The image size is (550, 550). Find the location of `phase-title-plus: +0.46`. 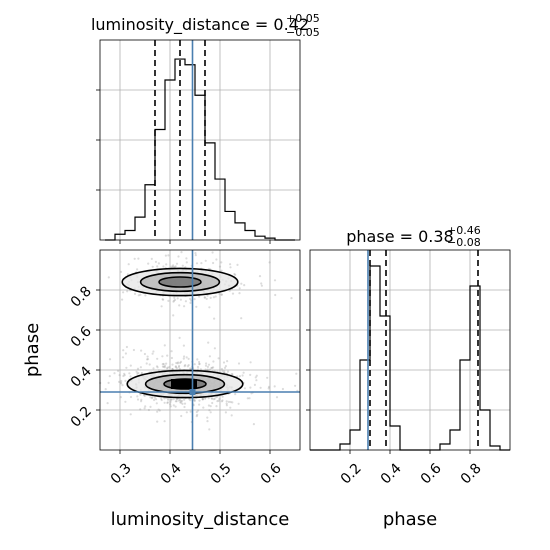

phase-title-plus: +0.46 is located at coordinates (464, 230).